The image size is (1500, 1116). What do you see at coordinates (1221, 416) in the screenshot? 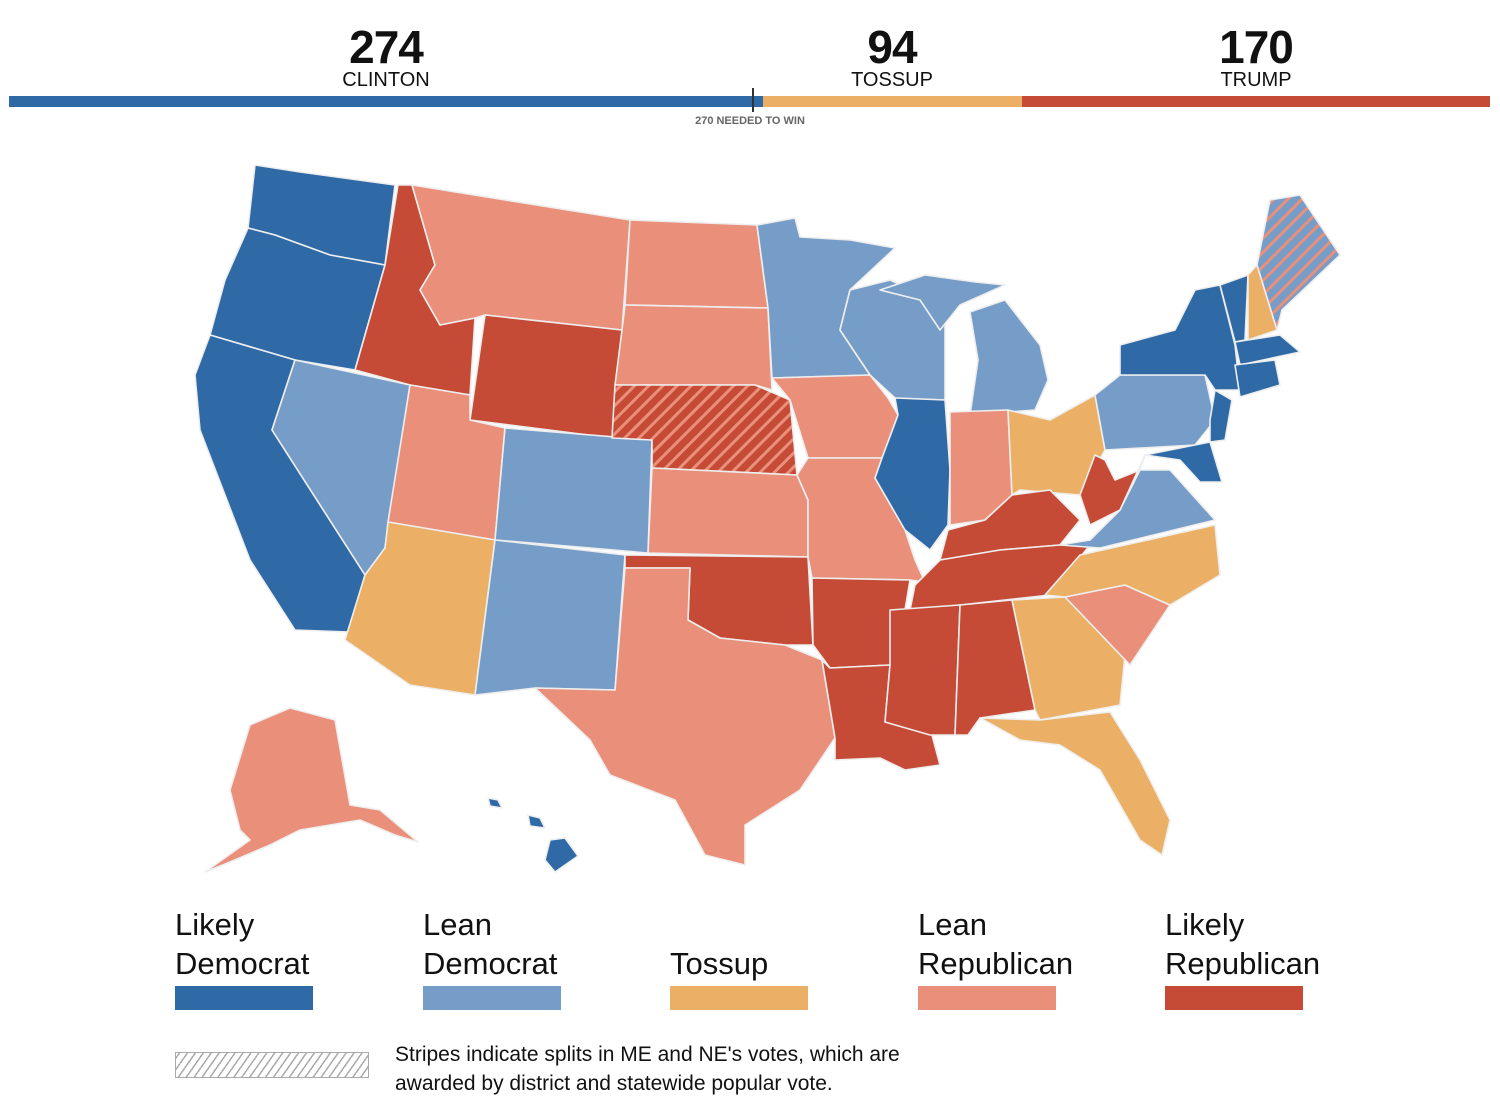
I see `state-nj` at bounding box center [1221, 416].